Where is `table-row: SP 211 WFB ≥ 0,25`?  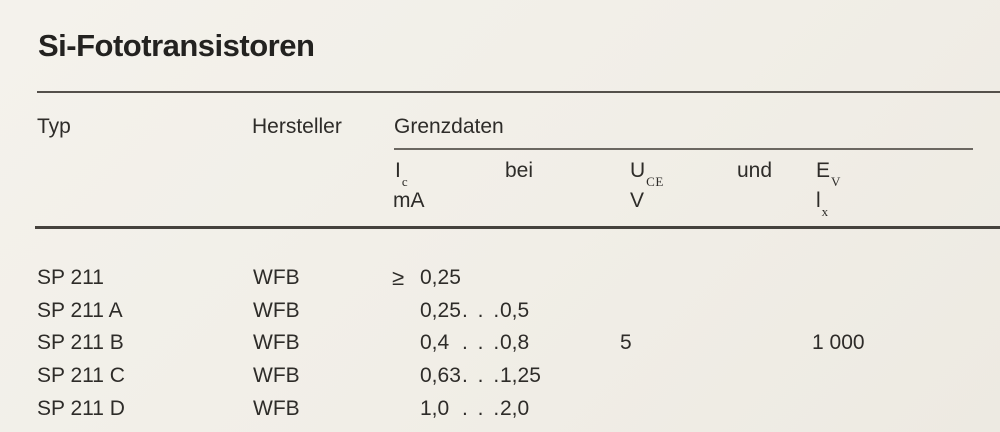
table-row: SP 211 WFB ≥ 0,25 is located at coordinates (500, 282).